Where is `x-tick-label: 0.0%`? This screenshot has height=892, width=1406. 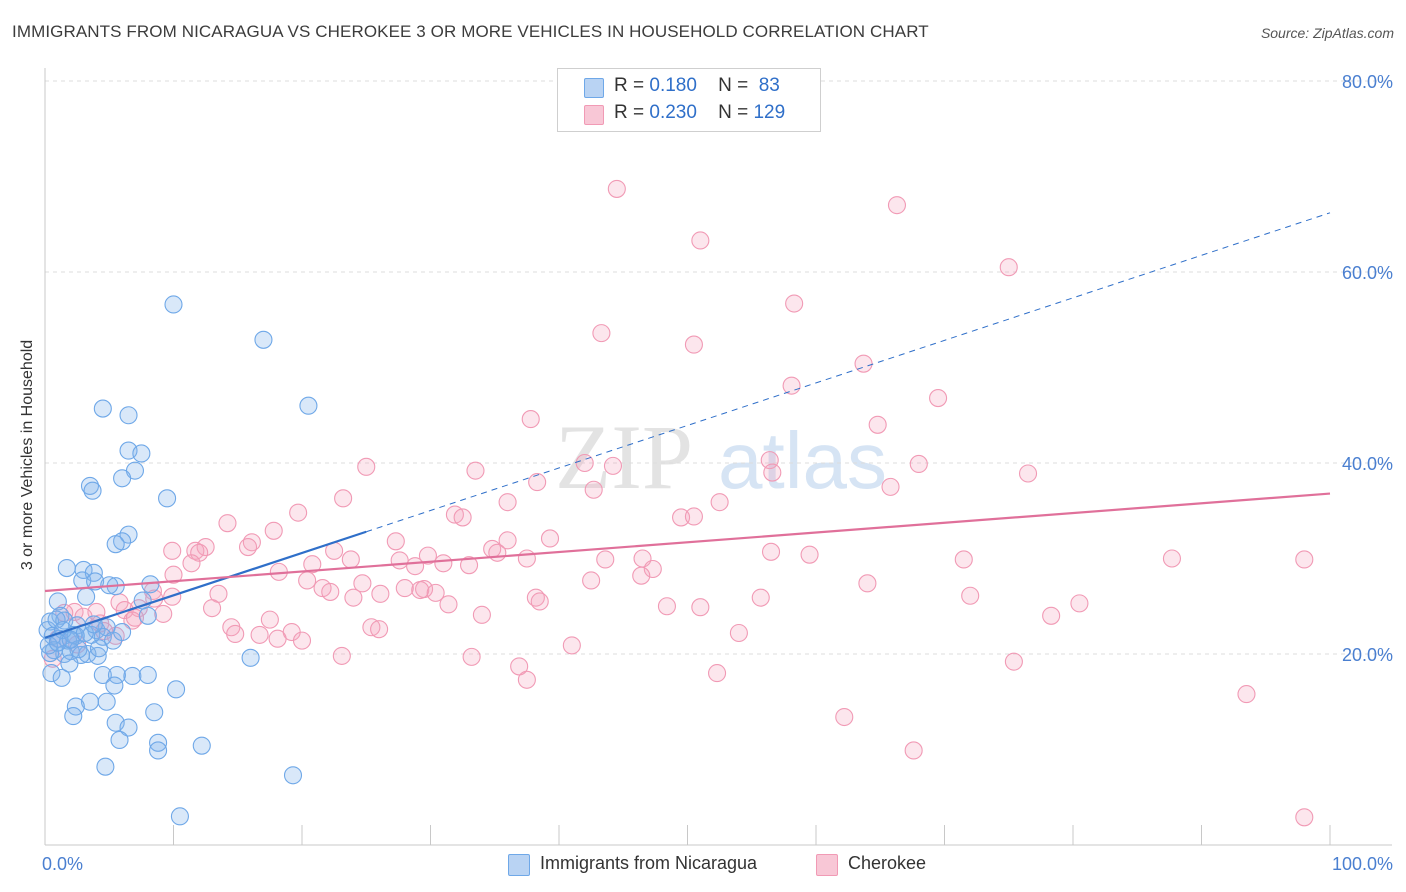
x-tick-label: 0.0% is located at coordinates (62, 864).